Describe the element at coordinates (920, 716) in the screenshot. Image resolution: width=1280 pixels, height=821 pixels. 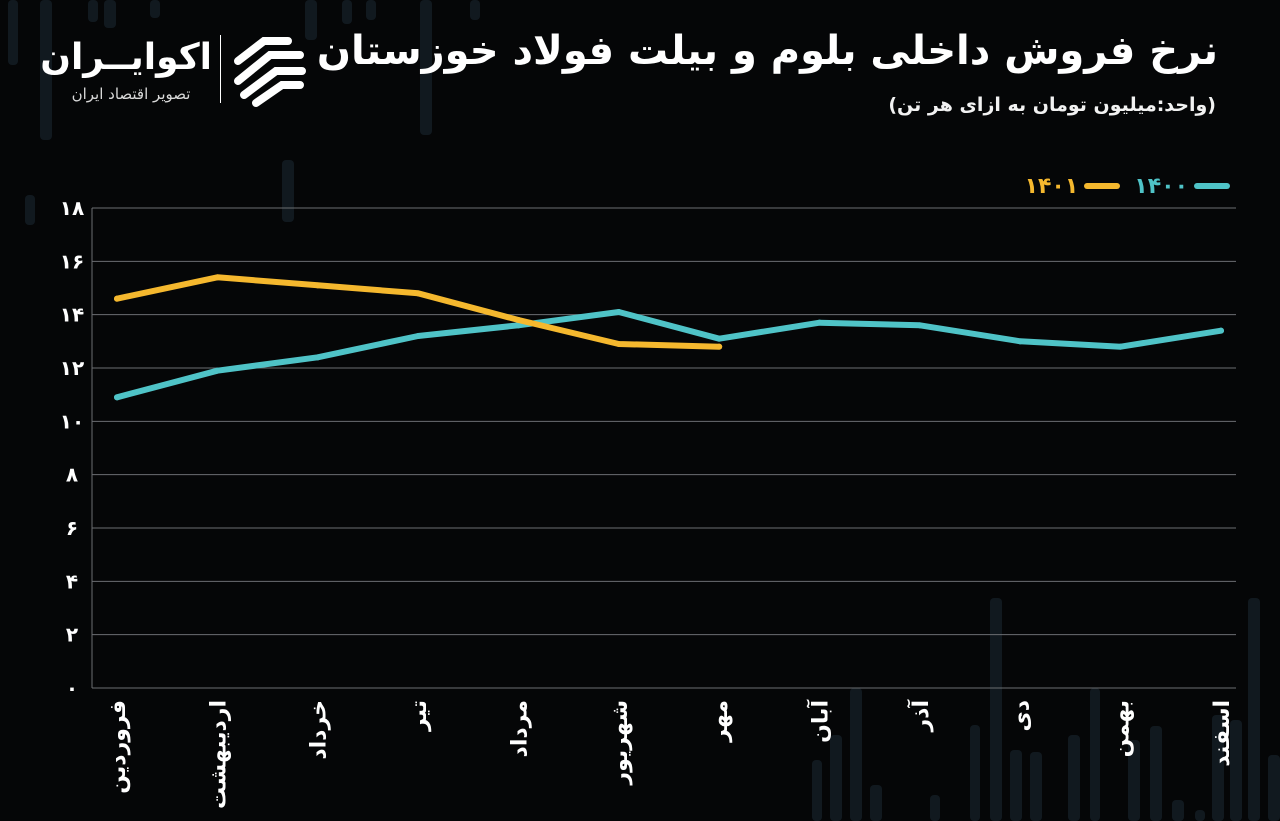
I see `x-tick-label-8: آذر` at that location.